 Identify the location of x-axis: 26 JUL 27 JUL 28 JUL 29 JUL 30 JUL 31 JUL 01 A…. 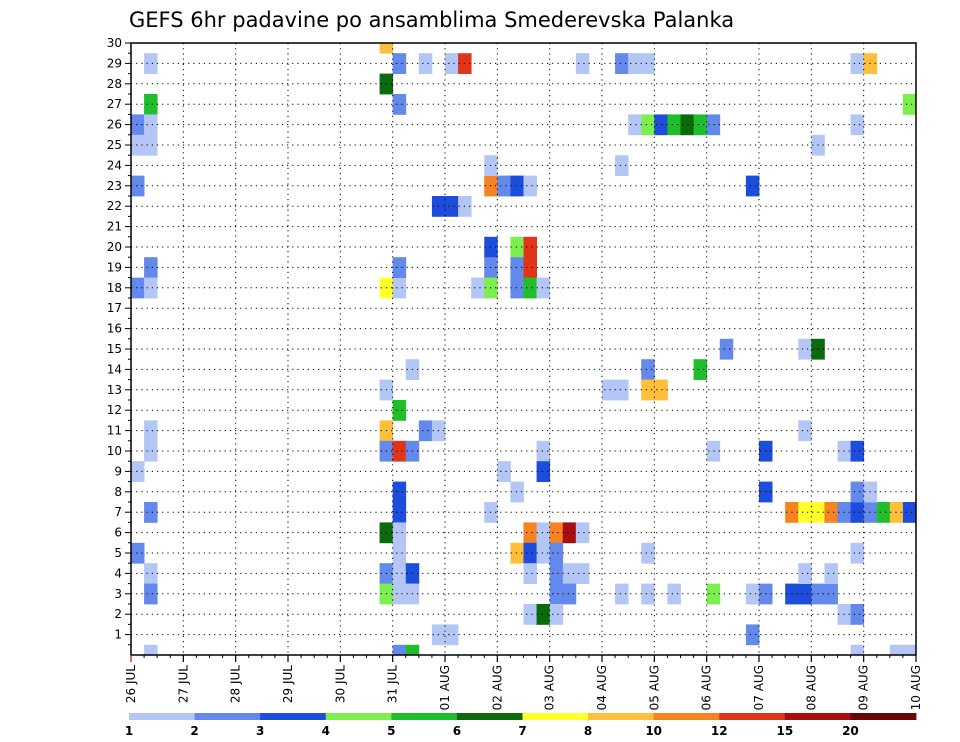
(523, 682).